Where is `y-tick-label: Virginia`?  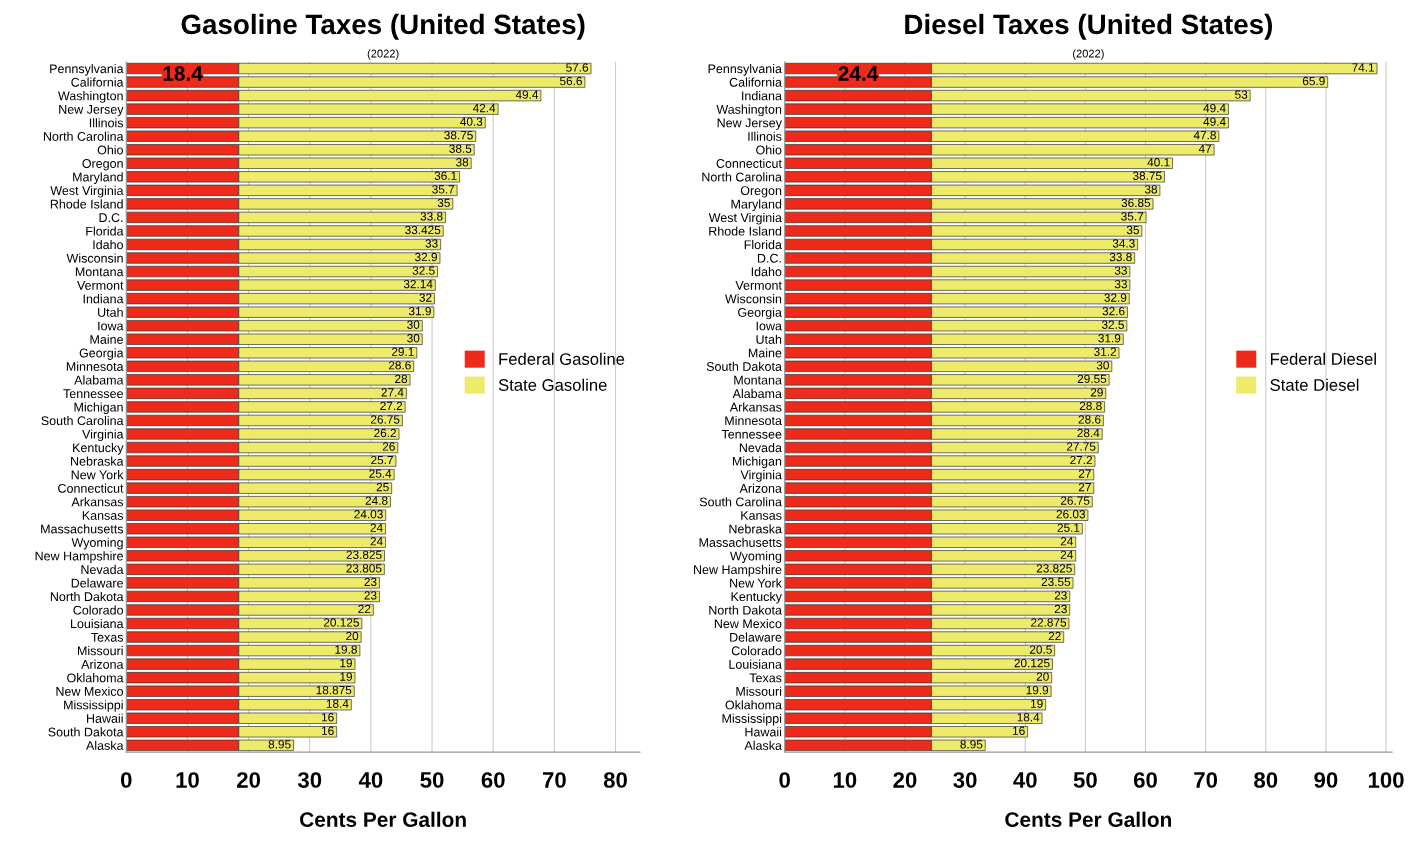 y-tick-label: Virginia is located at coordinates (761, 476).